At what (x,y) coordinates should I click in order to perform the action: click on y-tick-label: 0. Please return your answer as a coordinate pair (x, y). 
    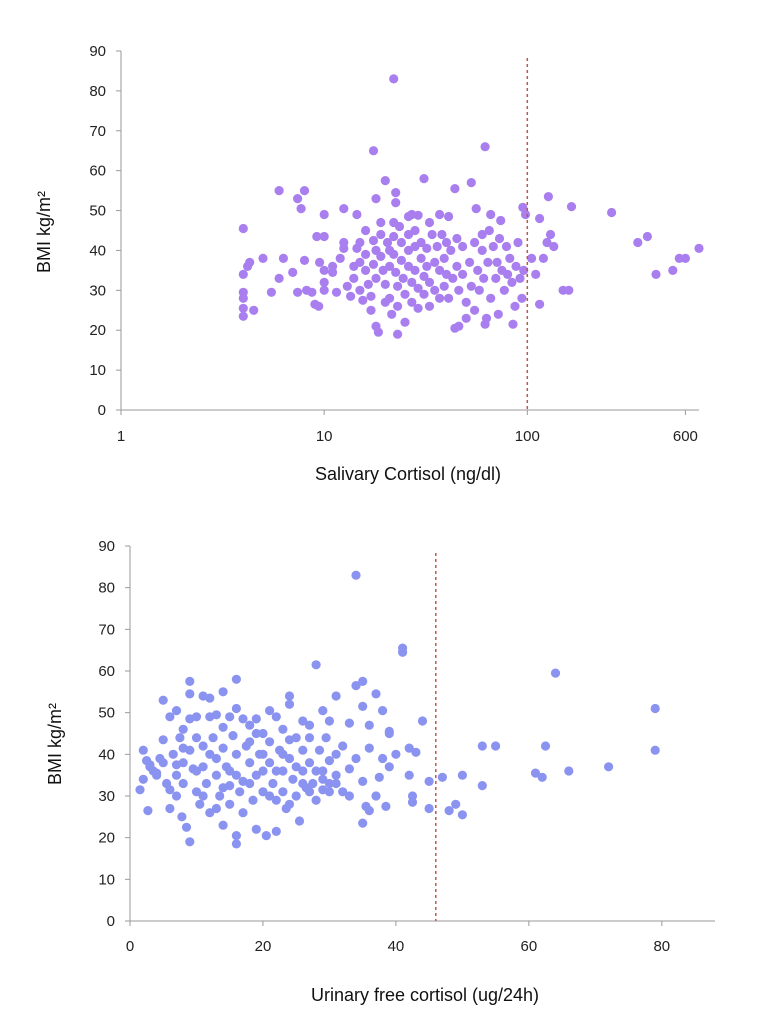
    Looking at the image, I should click on (111, 921).